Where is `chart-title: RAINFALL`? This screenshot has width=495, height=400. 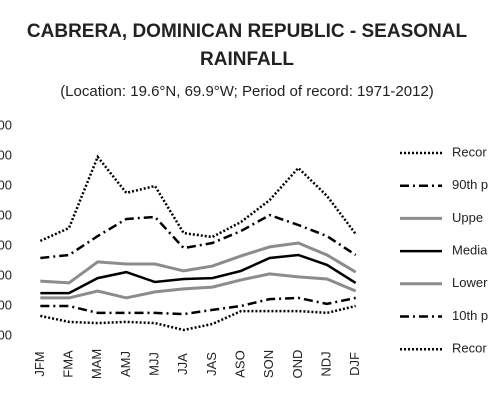 chart-title: RAINFALL is located at coordinates (247, 59).